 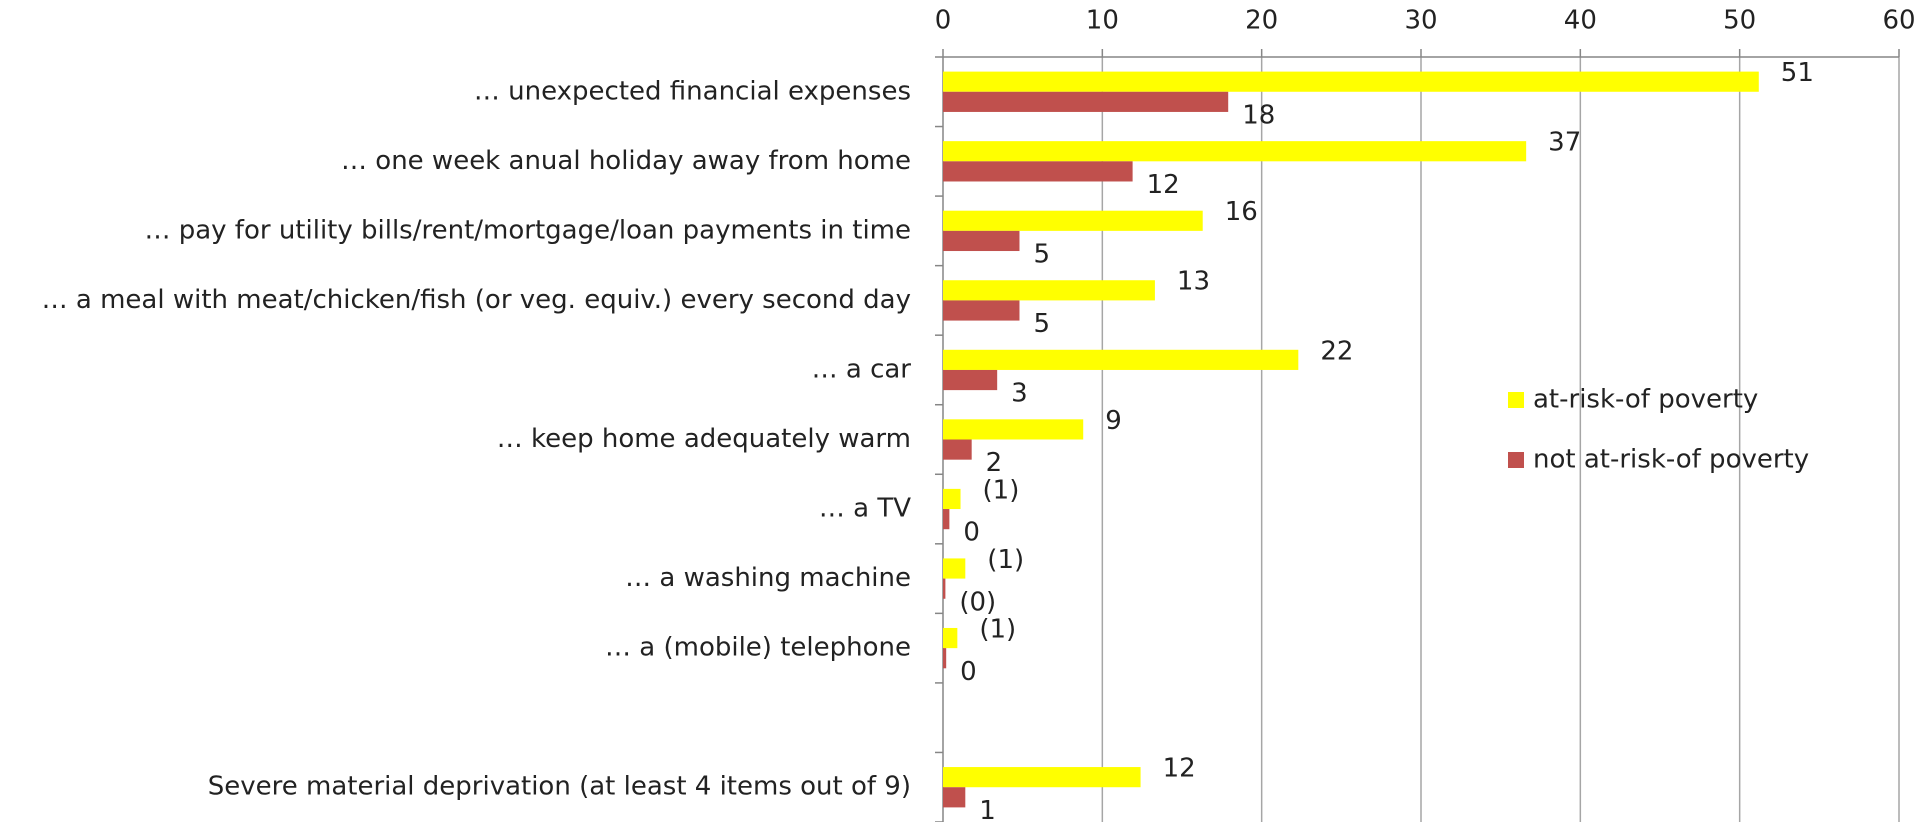 I want to click on x-tick-label: 40, so click(x=1580, y=21).